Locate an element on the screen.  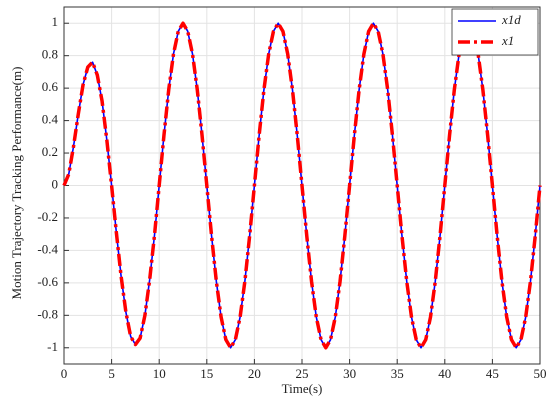
x-tick-label: 15 is located at coordinates (206, 373).